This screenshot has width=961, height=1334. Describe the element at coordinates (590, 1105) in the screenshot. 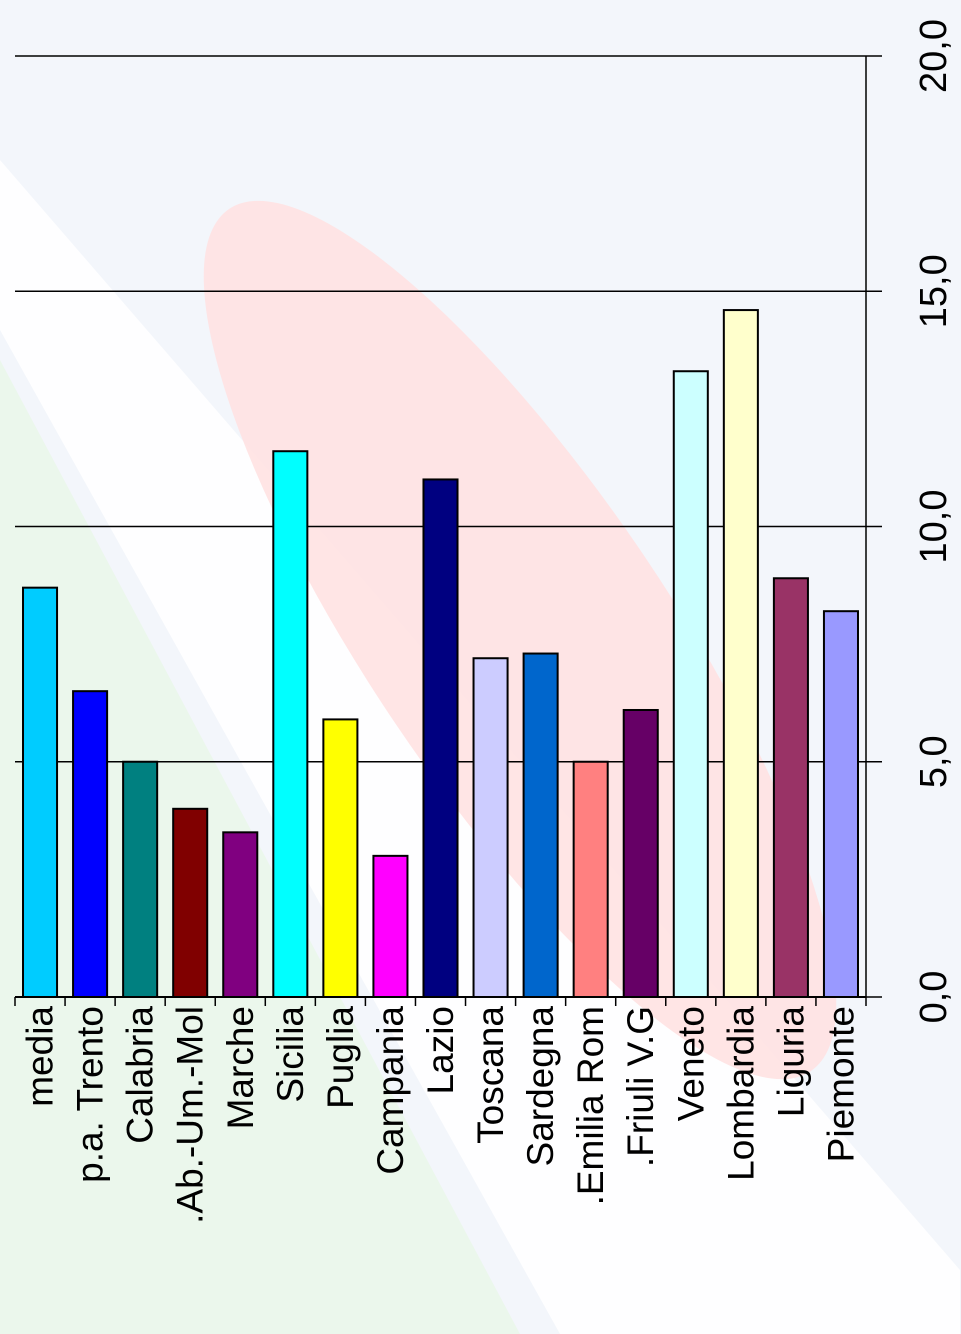

I see `category-label: .Emilia Rom` at that location.